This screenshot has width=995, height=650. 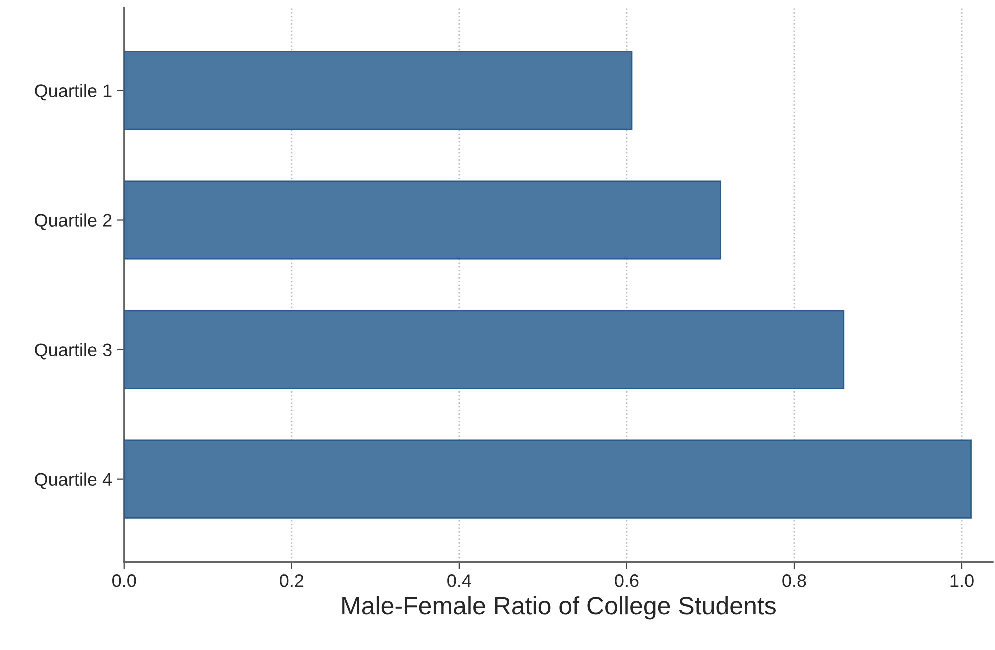 I want to click on x-tick-label: 1.0, so click(x=962, y=581).